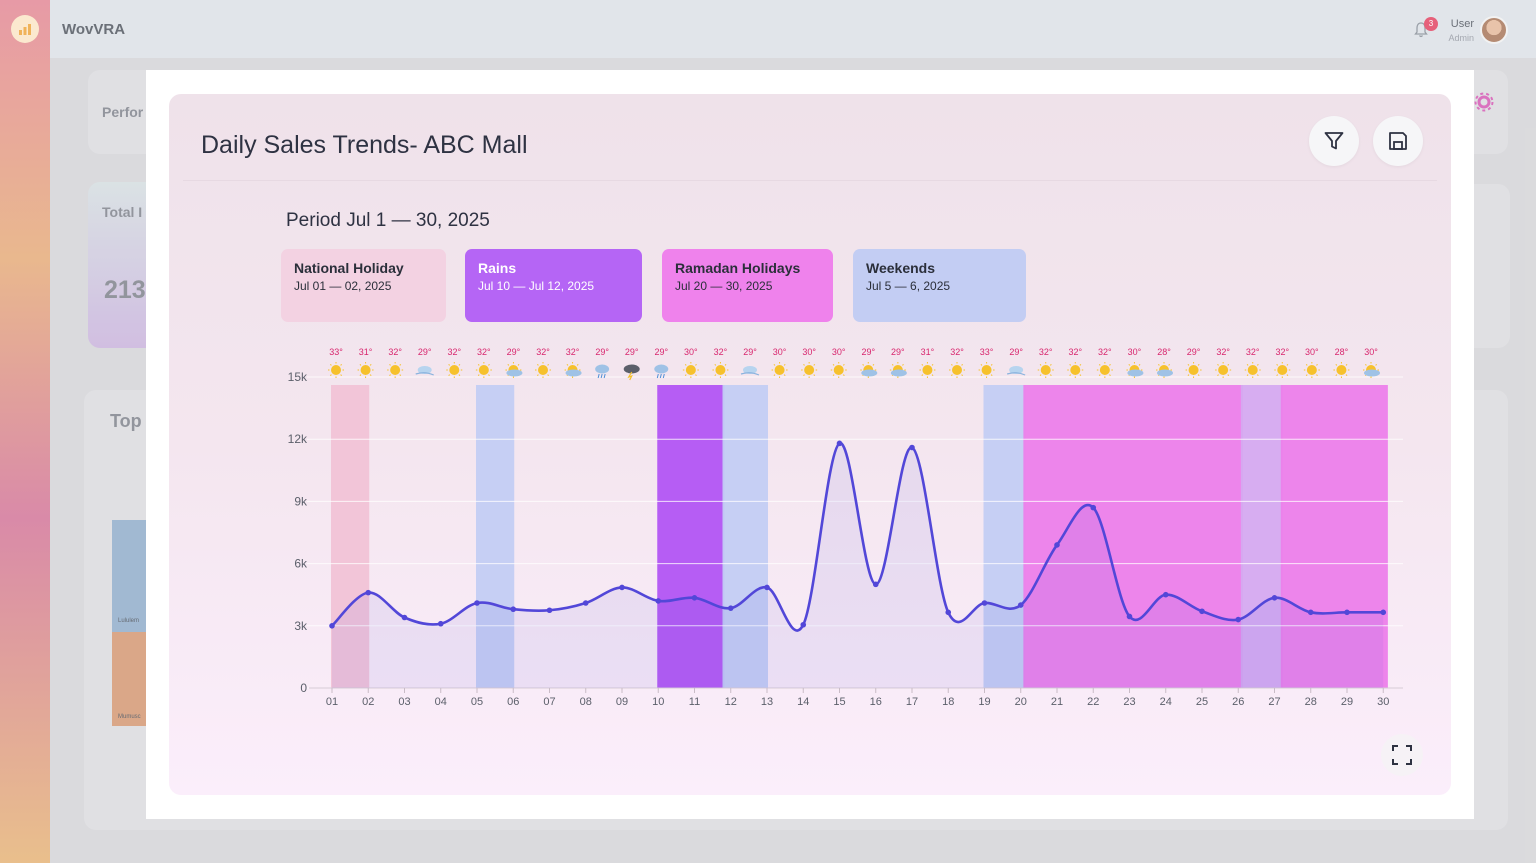  I want to click on x-tick-label: 24, so click(1166, 702).